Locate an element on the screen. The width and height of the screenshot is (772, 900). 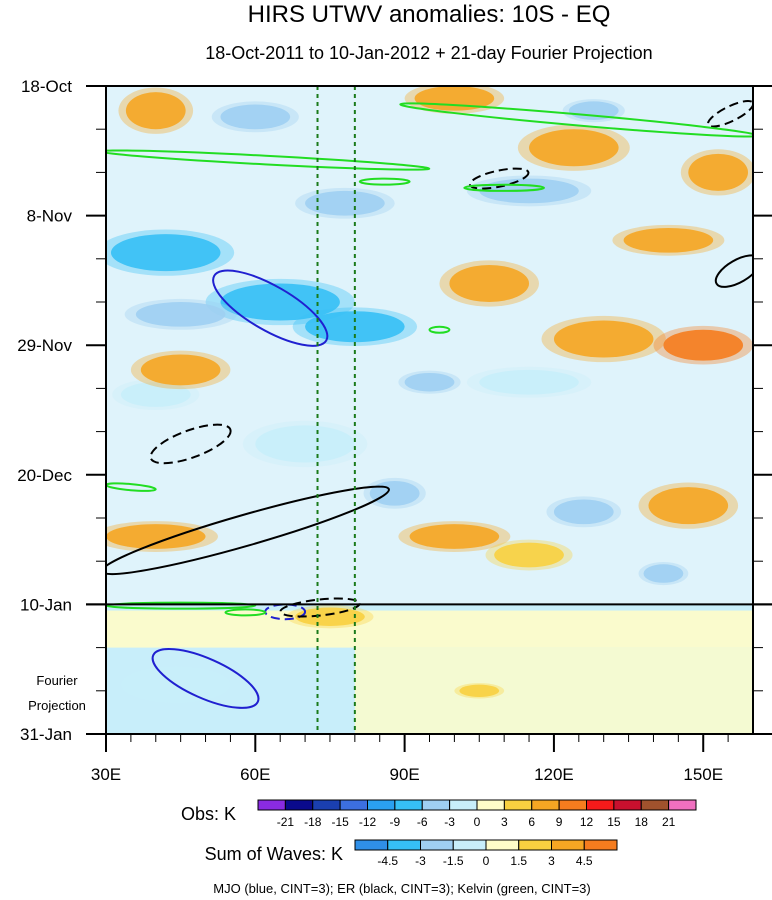
reference-lines is located at coordinates (336, 410).